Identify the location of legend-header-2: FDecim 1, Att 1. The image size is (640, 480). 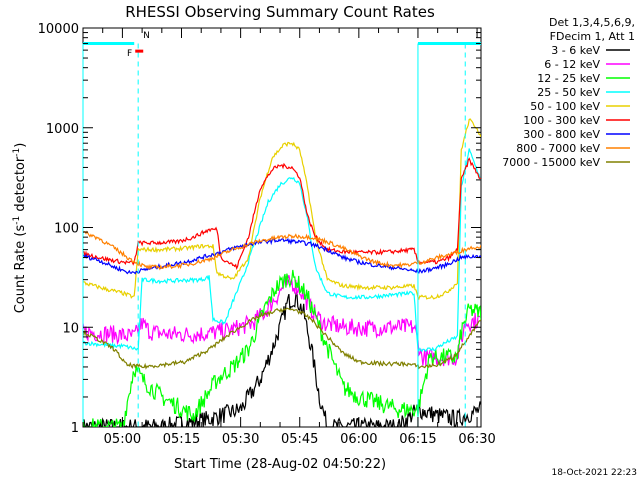
(592, 36).